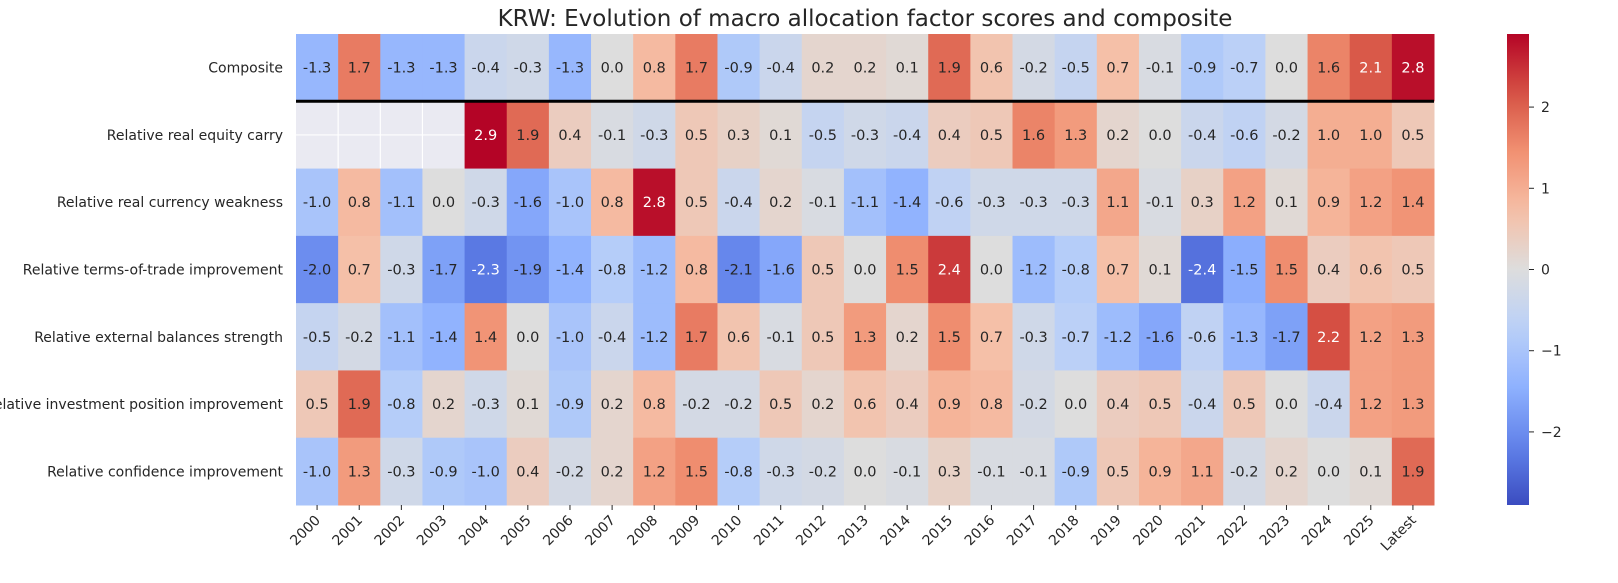 The width and height of the screenshot is (1618, 583). Describe the element at coordinates (570, 405) in the screenshot. I see `heatmap-cell-label: -0.9` at that location.